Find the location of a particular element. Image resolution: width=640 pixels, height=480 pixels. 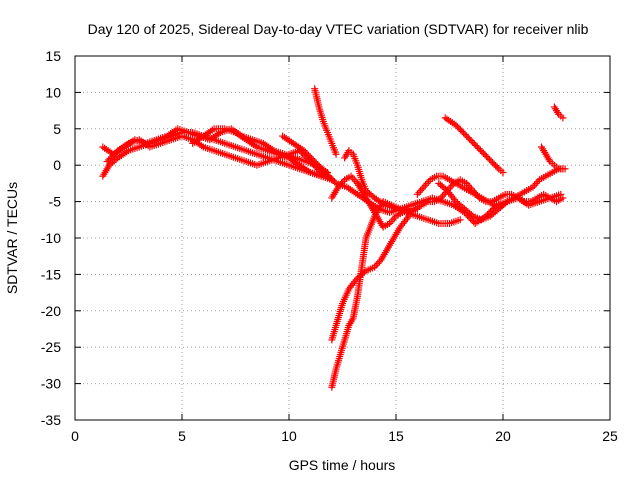

x-tick-label: 5 is located at coordinates (182, 436).